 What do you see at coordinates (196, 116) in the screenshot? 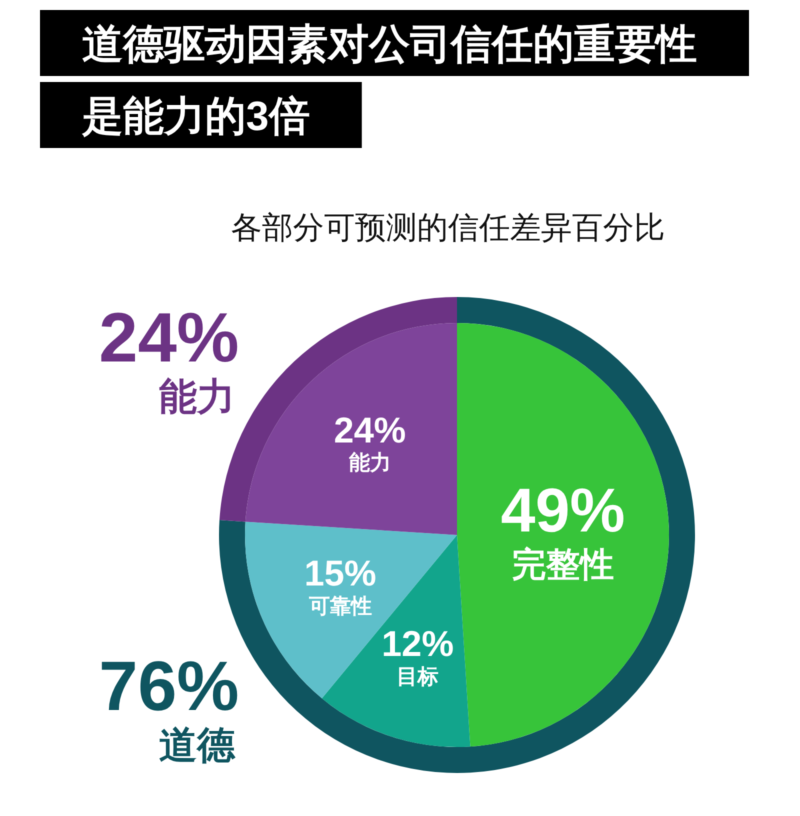
I see `title: 是能力的3倍` at bounding box center [196, 116].